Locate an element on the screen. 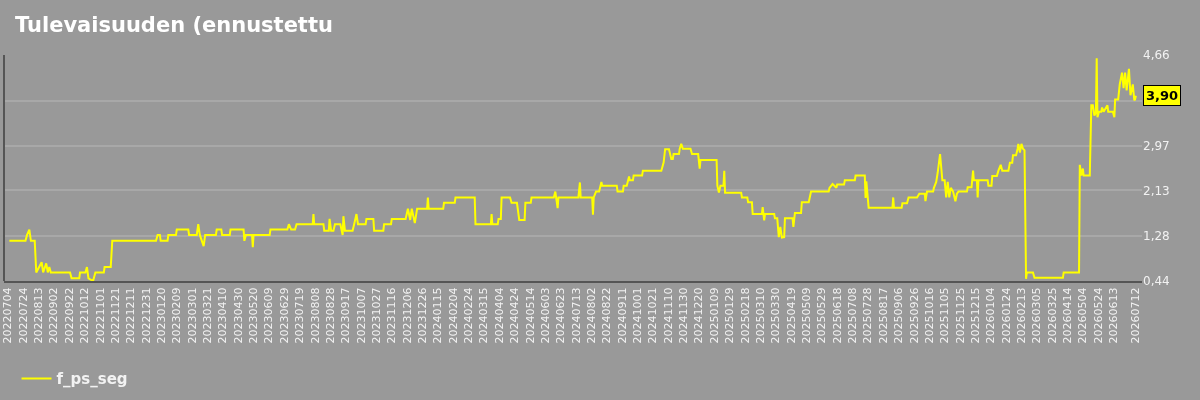 This screenshot has width=1200, height=400. x-tick-label: 20230917 is located at coordinates (346, 315).